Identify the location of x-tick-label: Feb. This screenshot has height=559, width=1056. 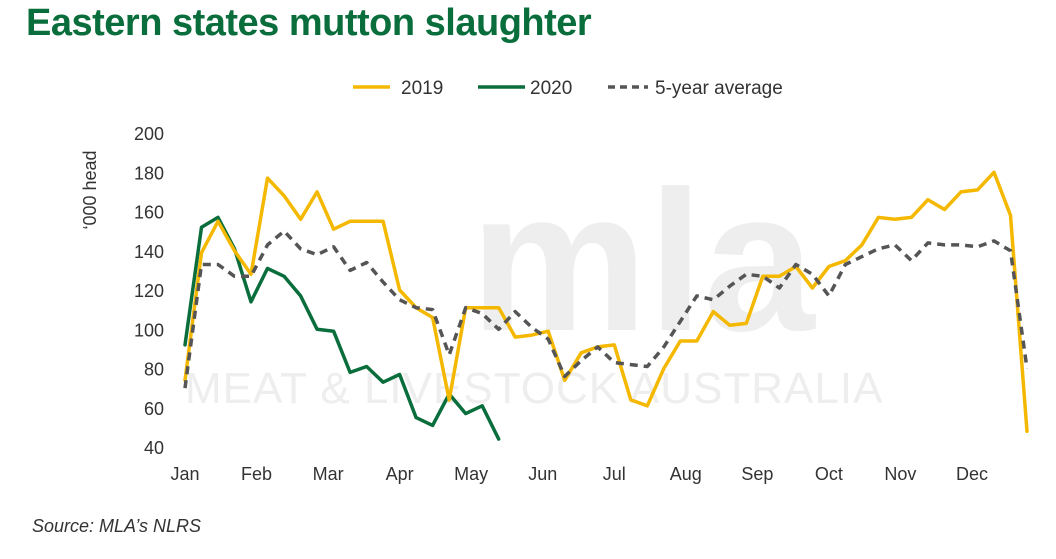
(256, 474).